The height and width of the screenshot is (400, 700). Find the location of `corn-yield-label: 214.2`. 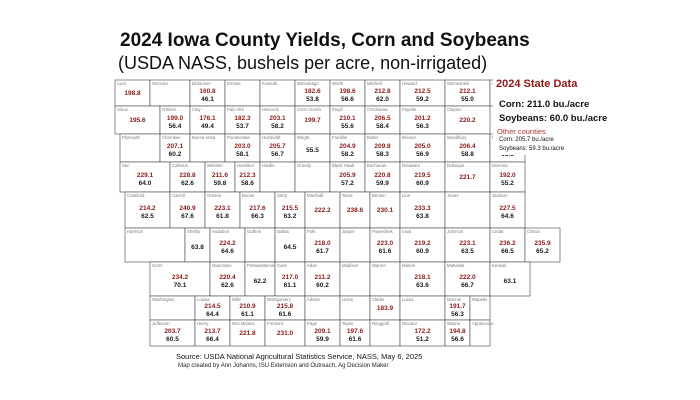

corn-yield-label: 214.2 is located at coordinates (147, 208).